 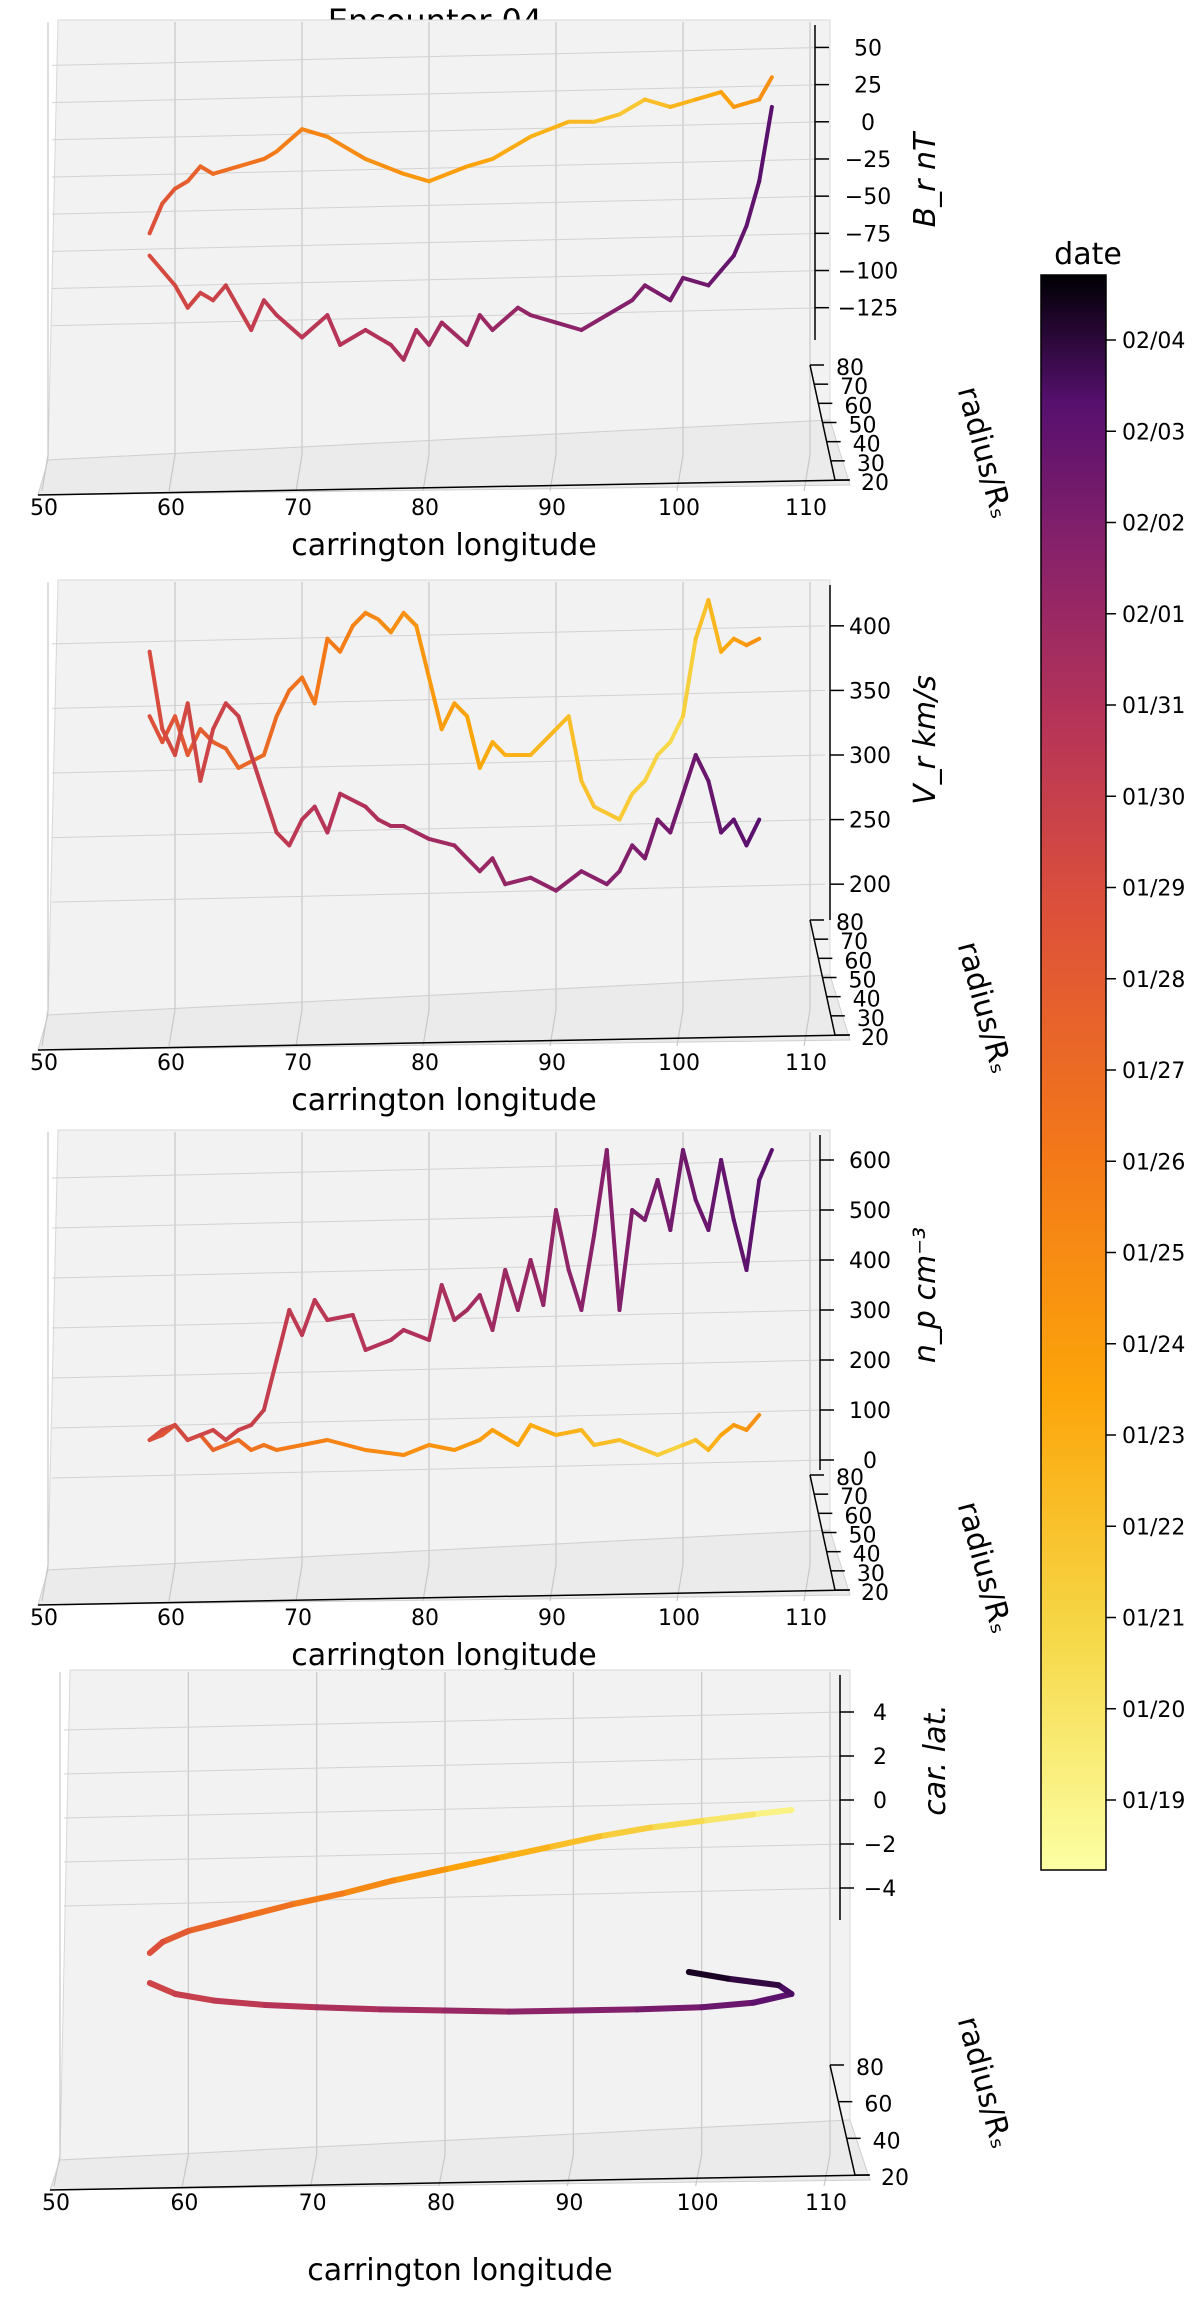 What do you see at coordinates (868, 197) in the screenshot?
I see `z-tick-label: −50` at bounding box center [868, 197].